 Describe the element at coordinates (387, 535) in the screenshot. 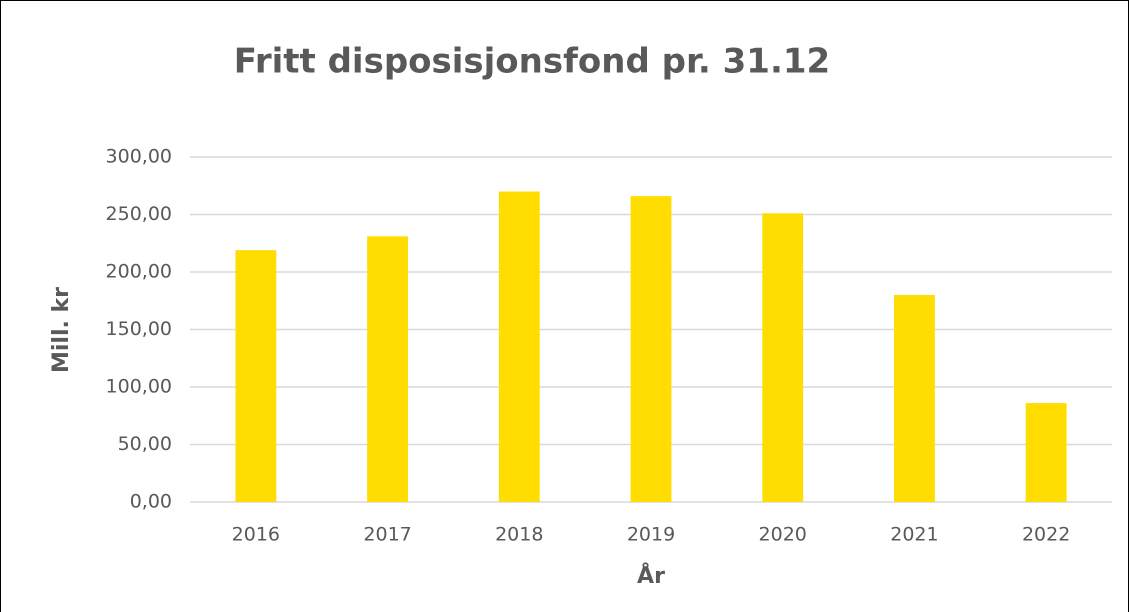

I see `x-tick-label: 2017` at that location.